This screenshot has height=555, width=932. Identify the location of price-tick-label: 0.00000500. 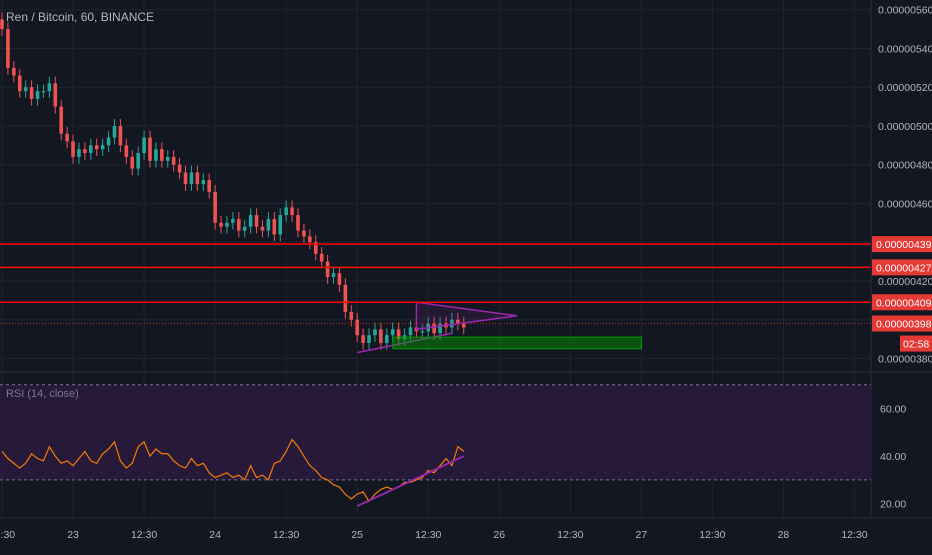
(905, 127).